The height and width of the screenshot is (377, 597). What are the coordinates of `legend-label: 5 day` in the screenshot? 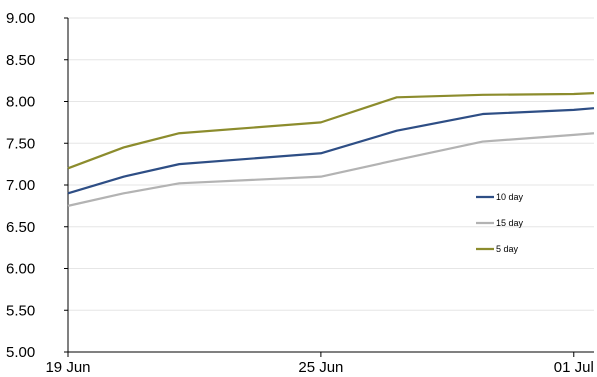 It's located at (507, 249).